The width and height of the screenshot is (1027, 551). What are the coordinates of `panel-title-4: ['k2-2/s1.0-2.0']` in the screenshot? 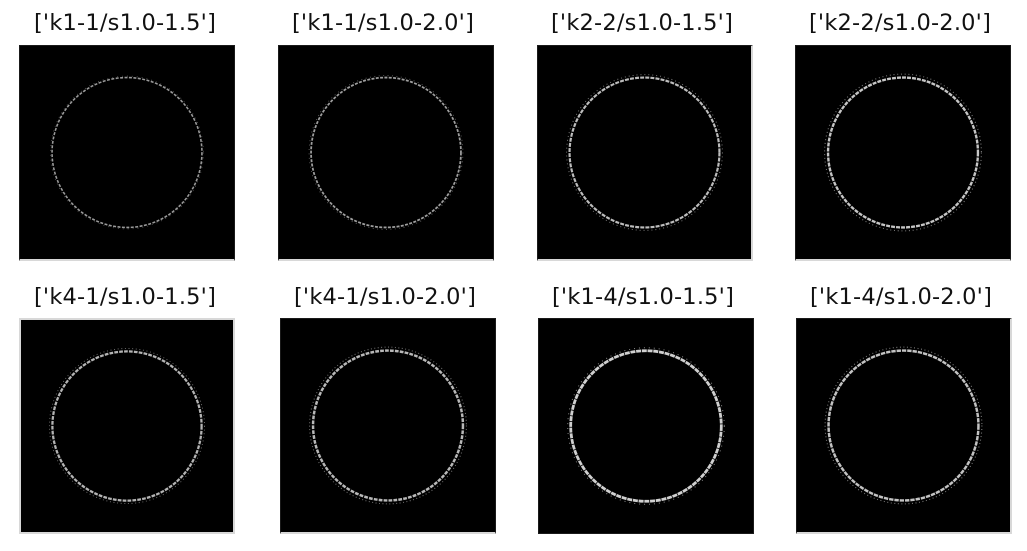 It's located at (900, 23).